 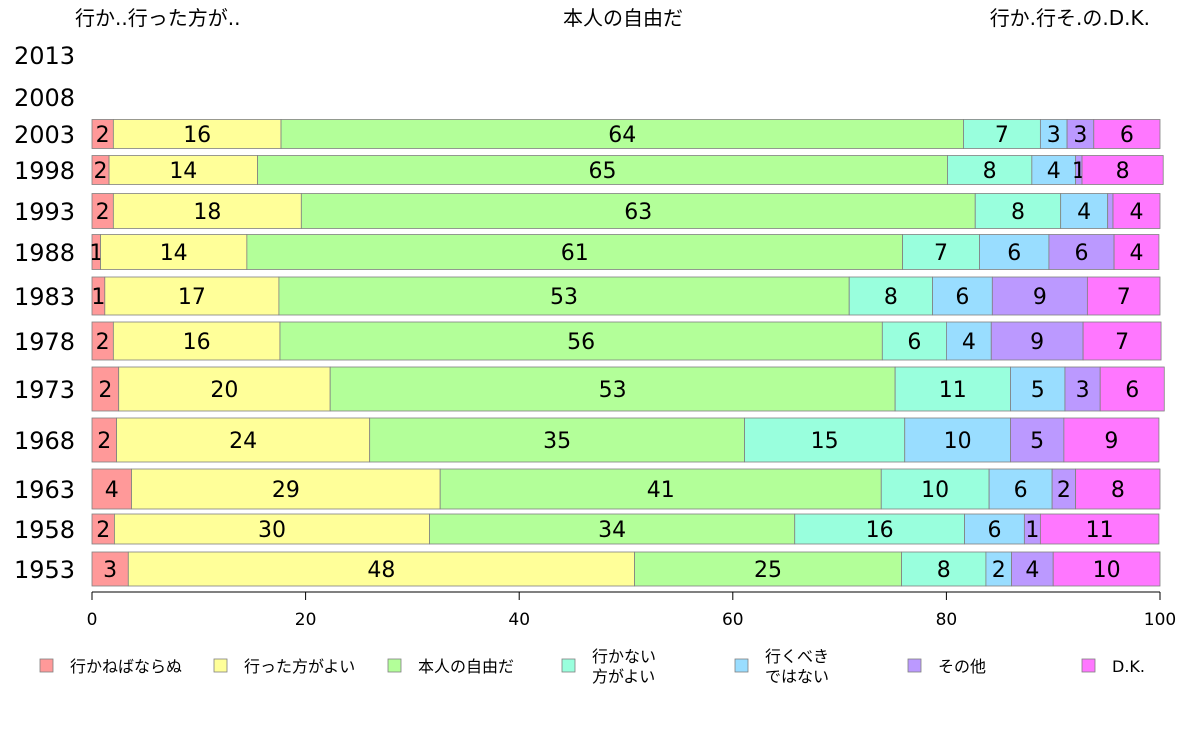 What do you see at coordinates (953, 390) in the screenshot?
I see `data-label: 11` at bounding box center [953, 390].